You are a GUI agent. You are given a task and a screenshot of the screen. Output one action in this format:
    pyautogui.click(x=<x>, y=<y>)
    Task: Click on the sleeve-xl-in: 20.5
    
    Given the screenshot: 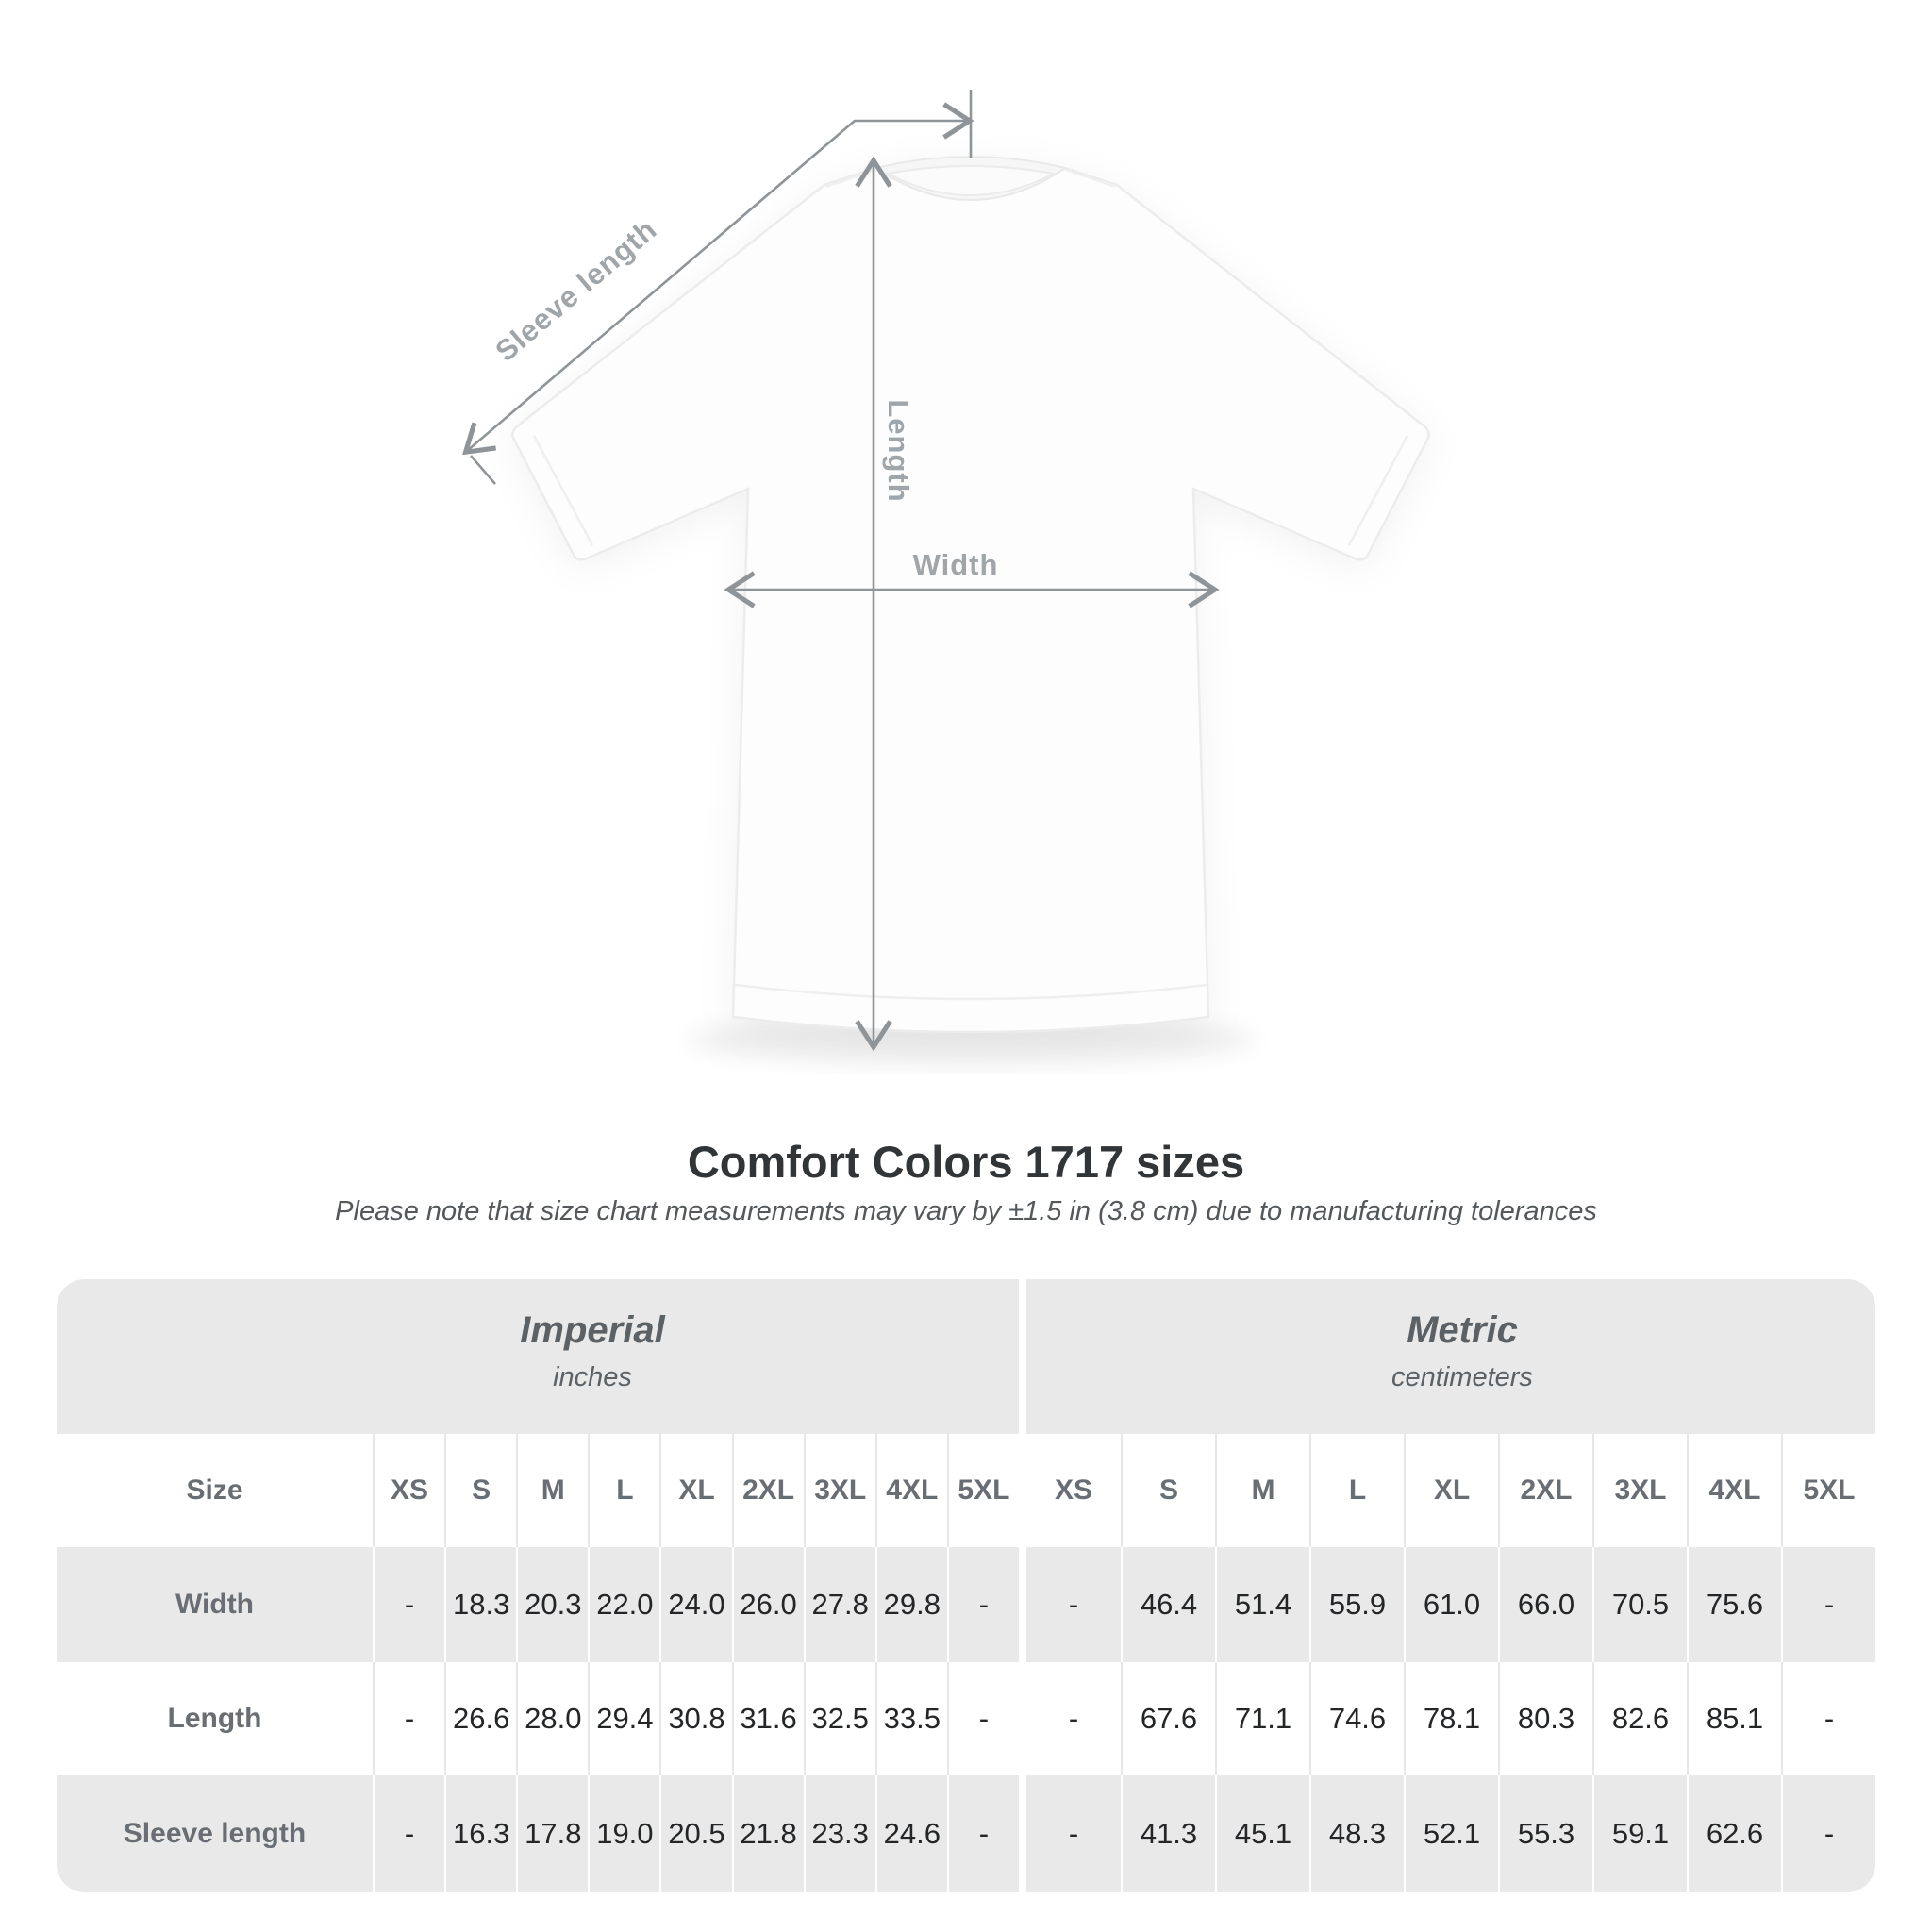 What is the action you would take?
    pyautogui.click(x=695, y=1834)
    